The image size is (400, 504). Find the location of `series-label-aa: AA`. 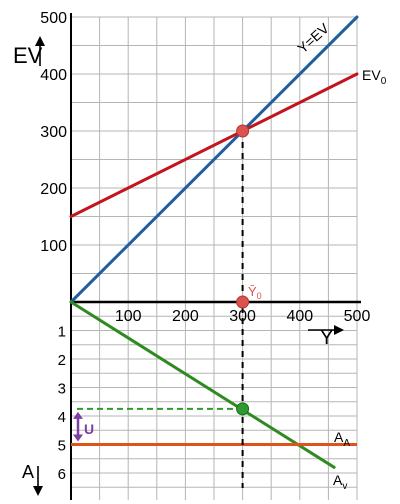

series-label-aa: AA is located at coordinates (342, 439).